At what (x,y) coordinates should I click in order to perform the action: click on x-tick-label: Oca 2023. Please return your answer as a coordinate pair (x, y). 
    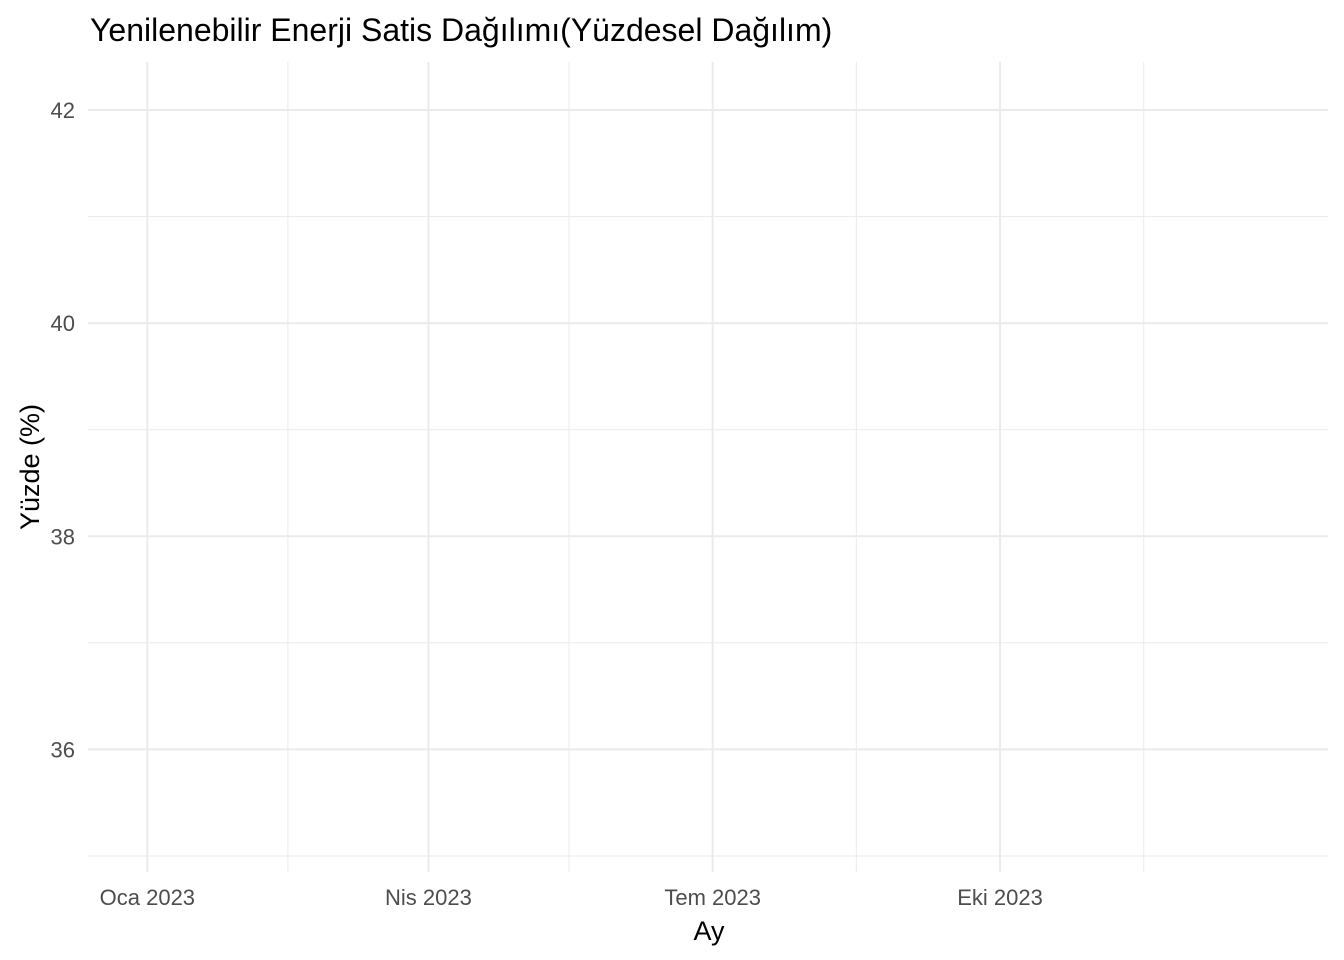
    Looking at the image, I should click on (147, 897).